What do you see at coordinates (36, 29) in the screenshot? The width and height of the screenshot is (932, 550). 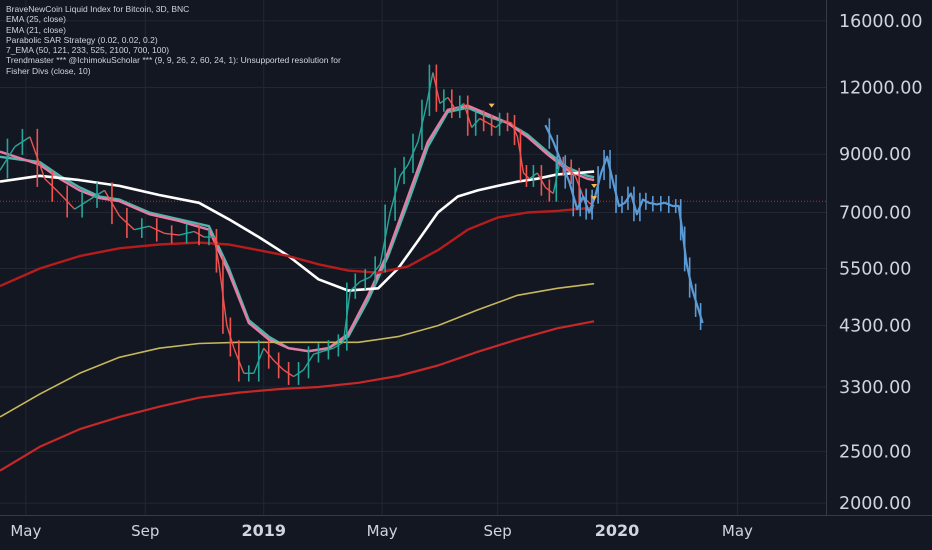 I see `legend-ema-21: EMA (21, close)` at bounding box center [36, 29].